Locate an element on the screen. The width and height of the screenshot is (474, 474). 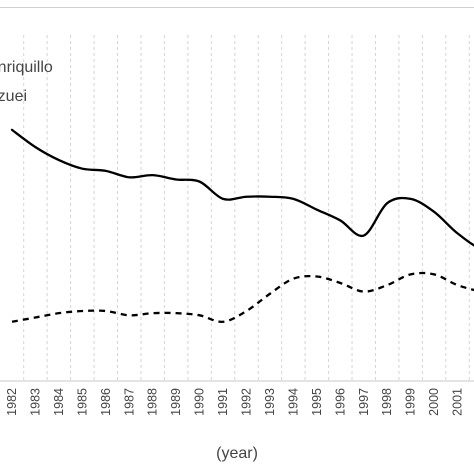
x-tick-1989: 1989 is located at coordinates (176, 402).